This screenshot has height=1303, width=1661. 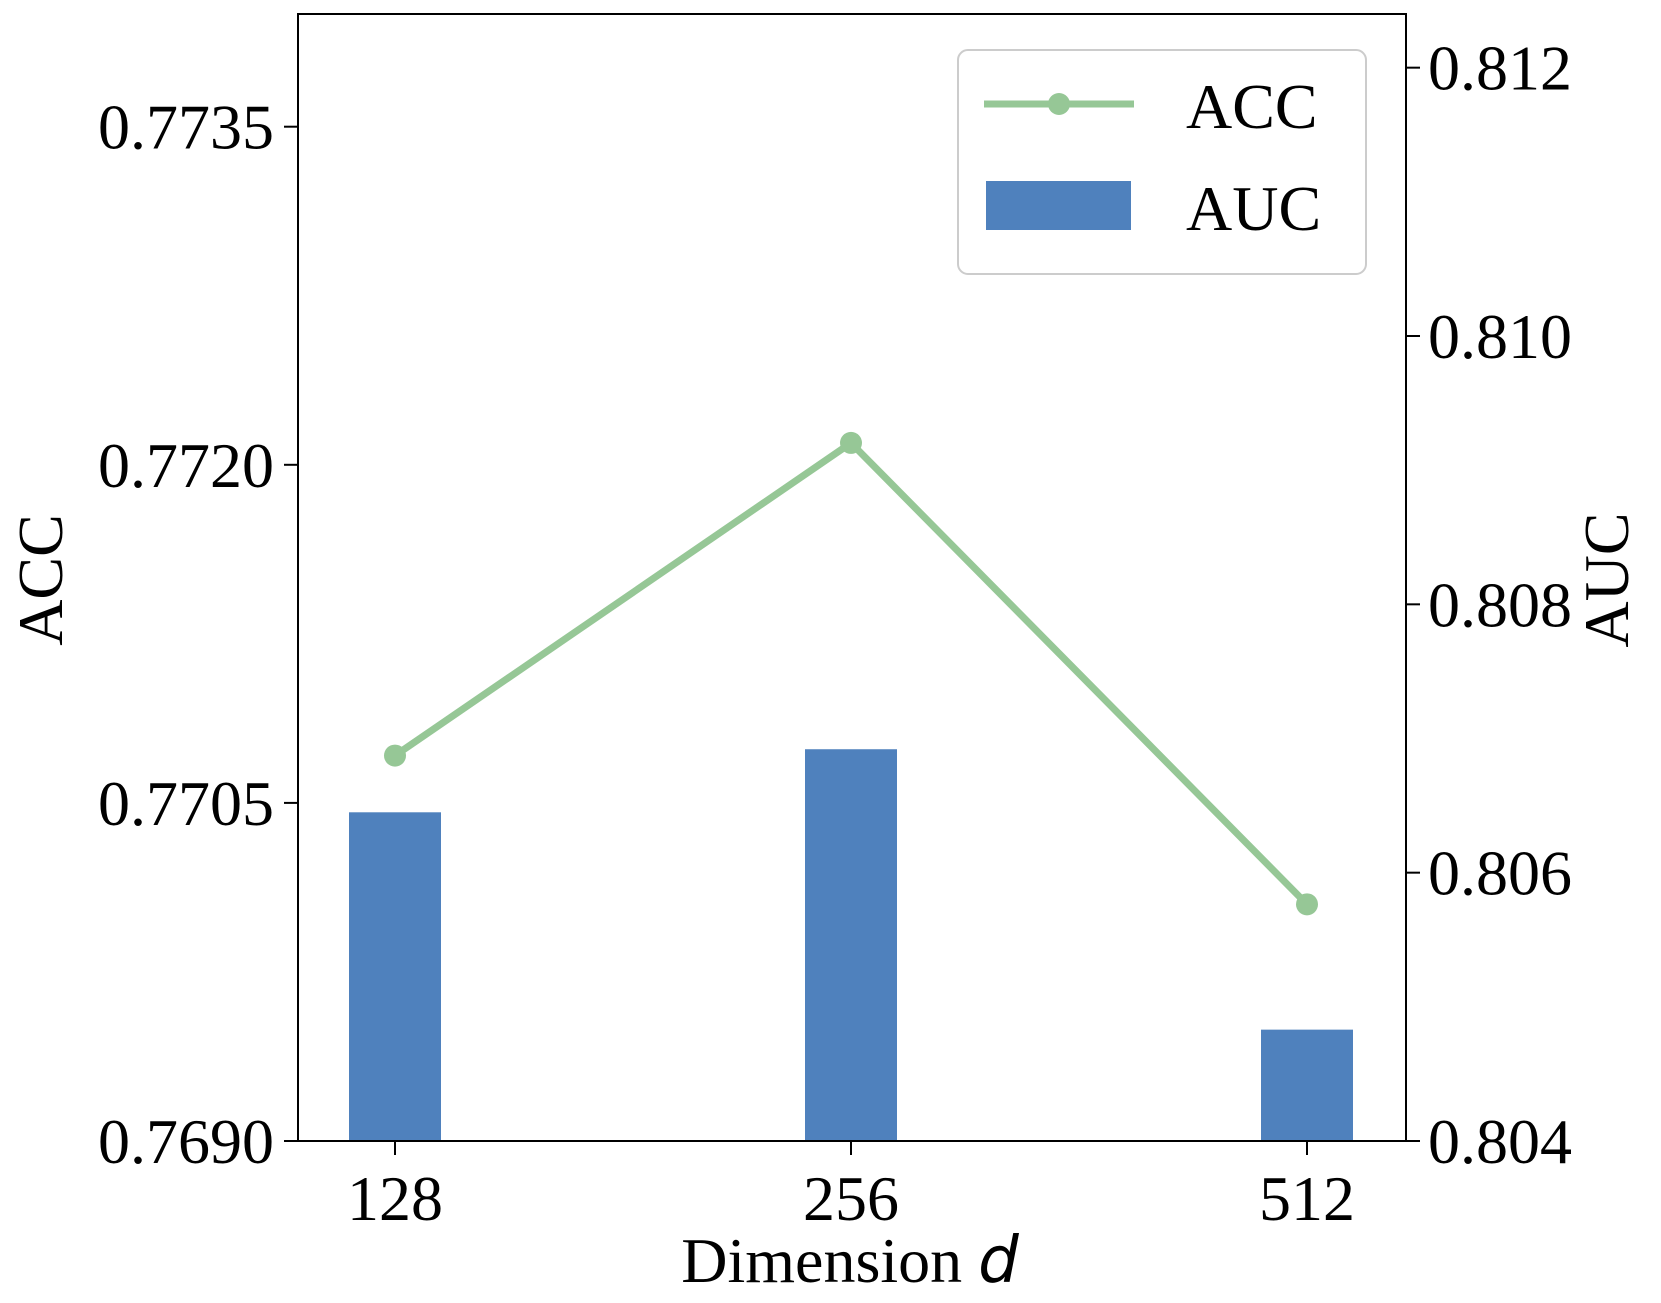 What do you see at coordinates (1606, 579) in the screenshot?
I see `y-axis-right-title: AUC` at bounding box center [1606, 579].